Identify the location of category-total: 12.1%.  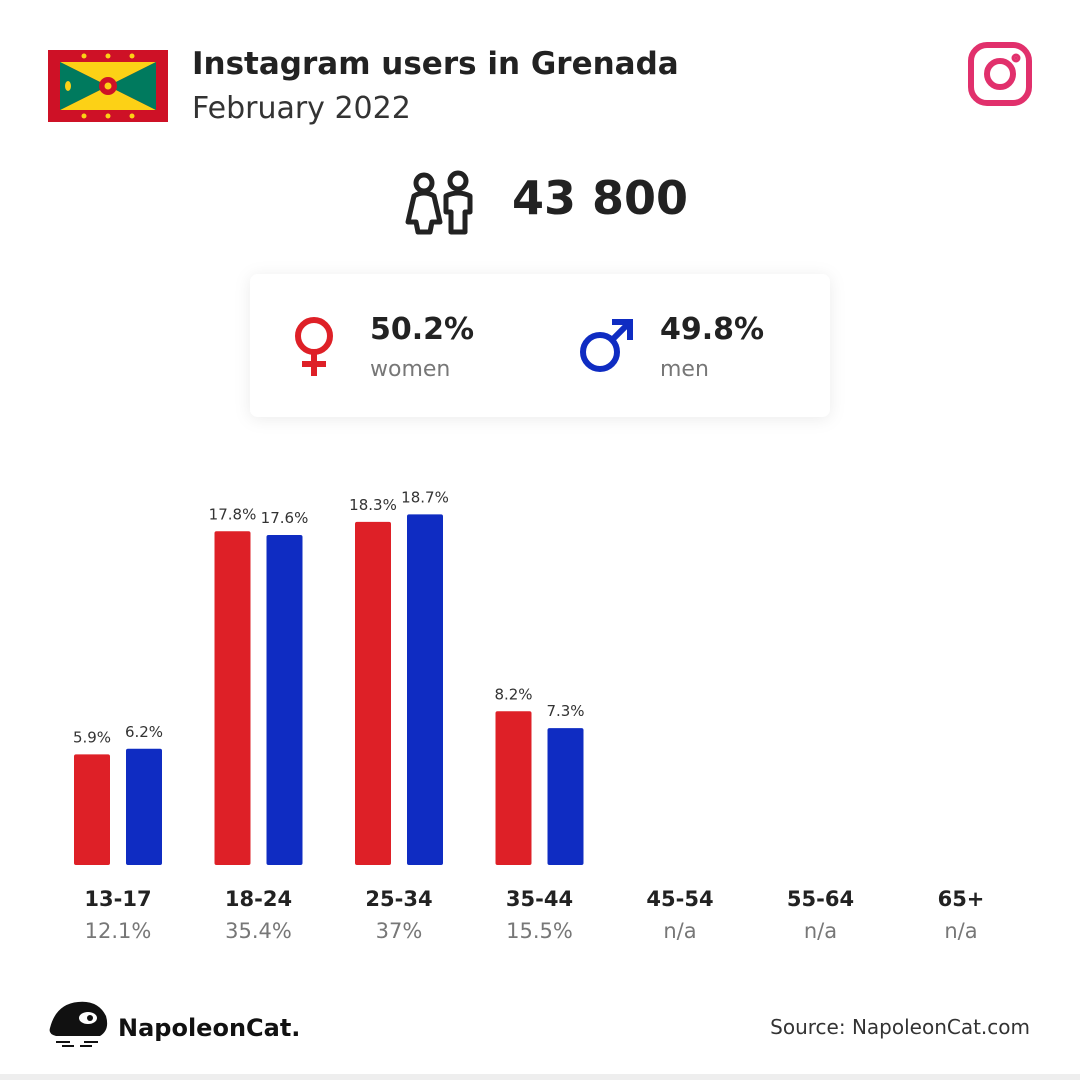
(118, 931).